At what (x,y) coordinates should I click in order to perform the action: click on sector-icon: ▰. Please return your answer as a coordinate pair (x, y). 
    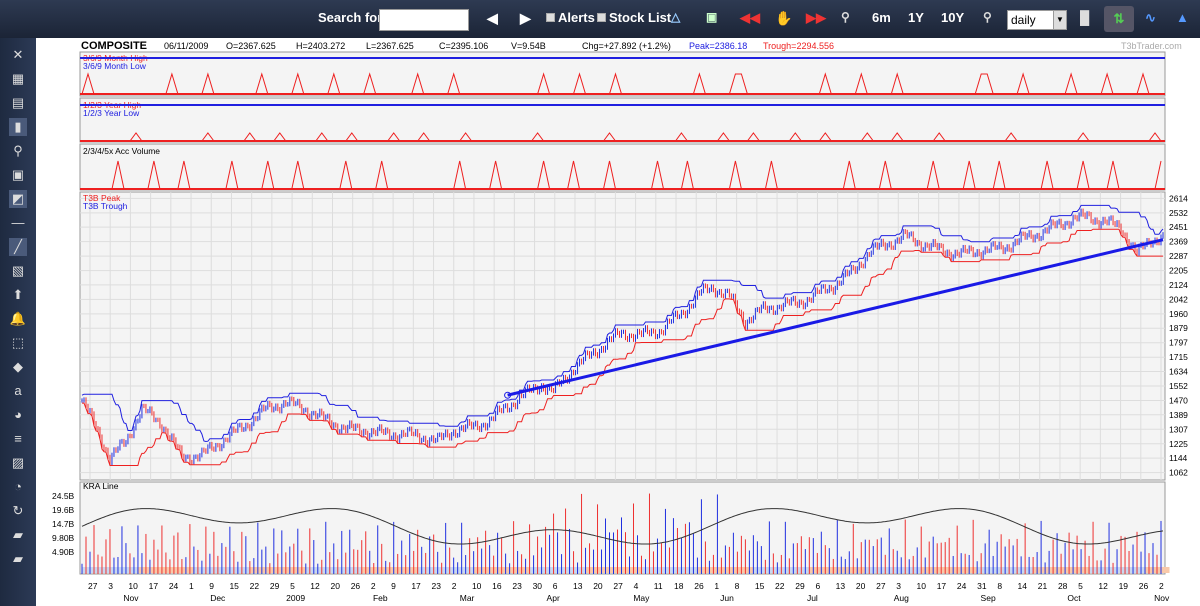
    Looking at the image, I should click on (18, 534).